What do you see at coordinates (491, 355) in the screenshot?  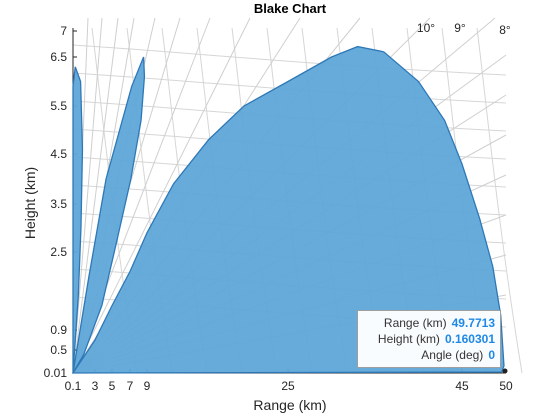 I see `data-tip-angle-value: 0` at bounding box center [491, 355].